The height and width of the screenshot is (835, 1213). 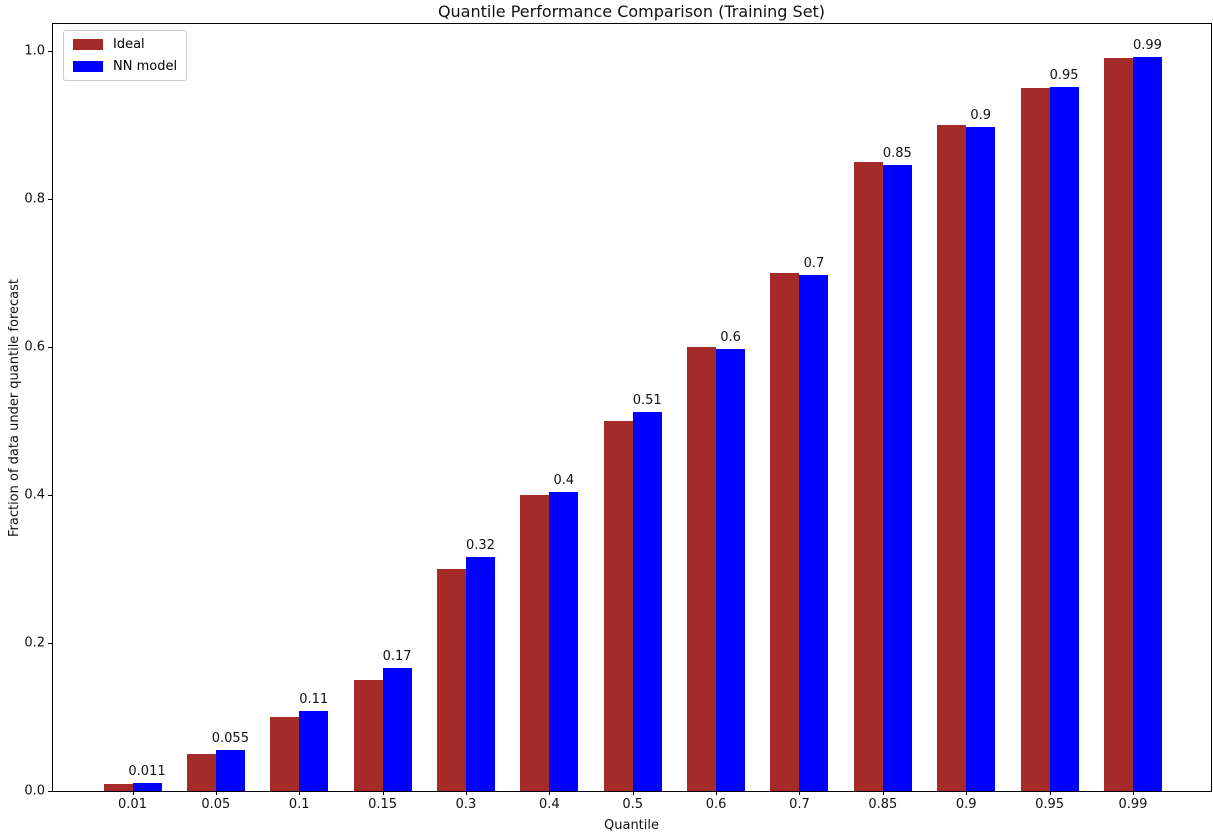 What do you see at coordinates (383, 804) in the screenshot?
I see `x-tick-label: 0.15` at bounding box center [383, 804].